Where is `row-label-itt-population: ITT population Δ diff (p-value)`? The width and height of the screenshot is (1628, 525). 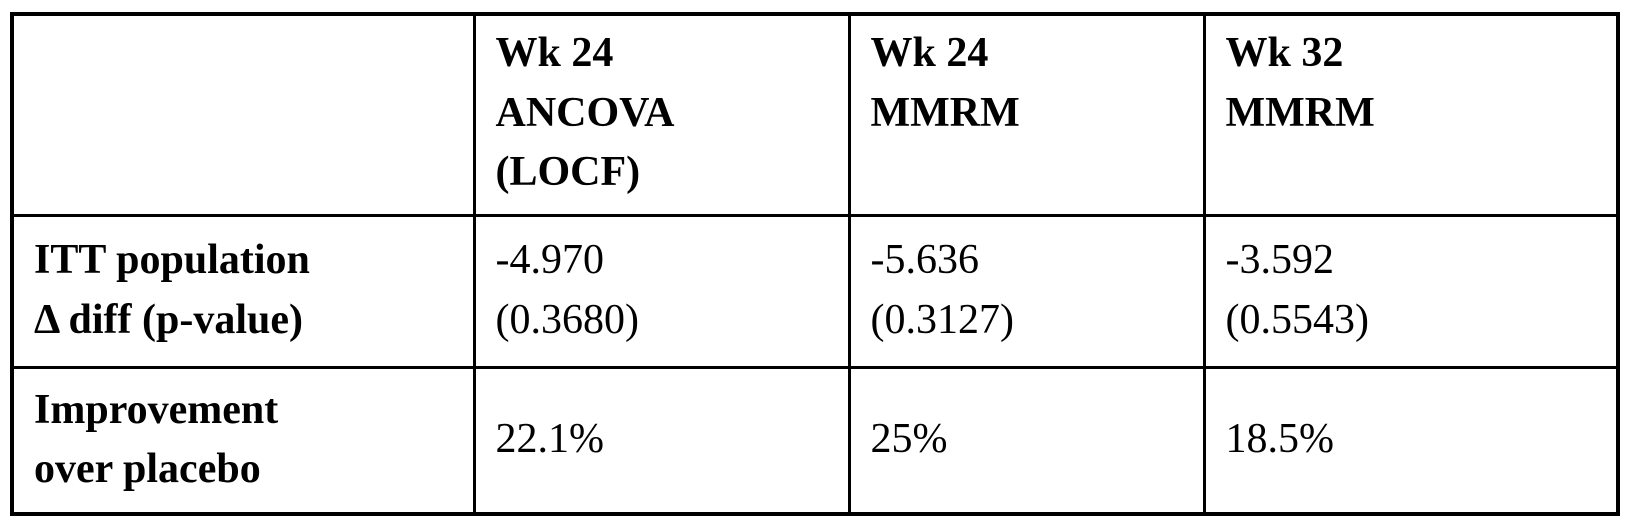 row-label-itt-population: ITT population Δ diff (p-value) is located at coordinates (243, 291).